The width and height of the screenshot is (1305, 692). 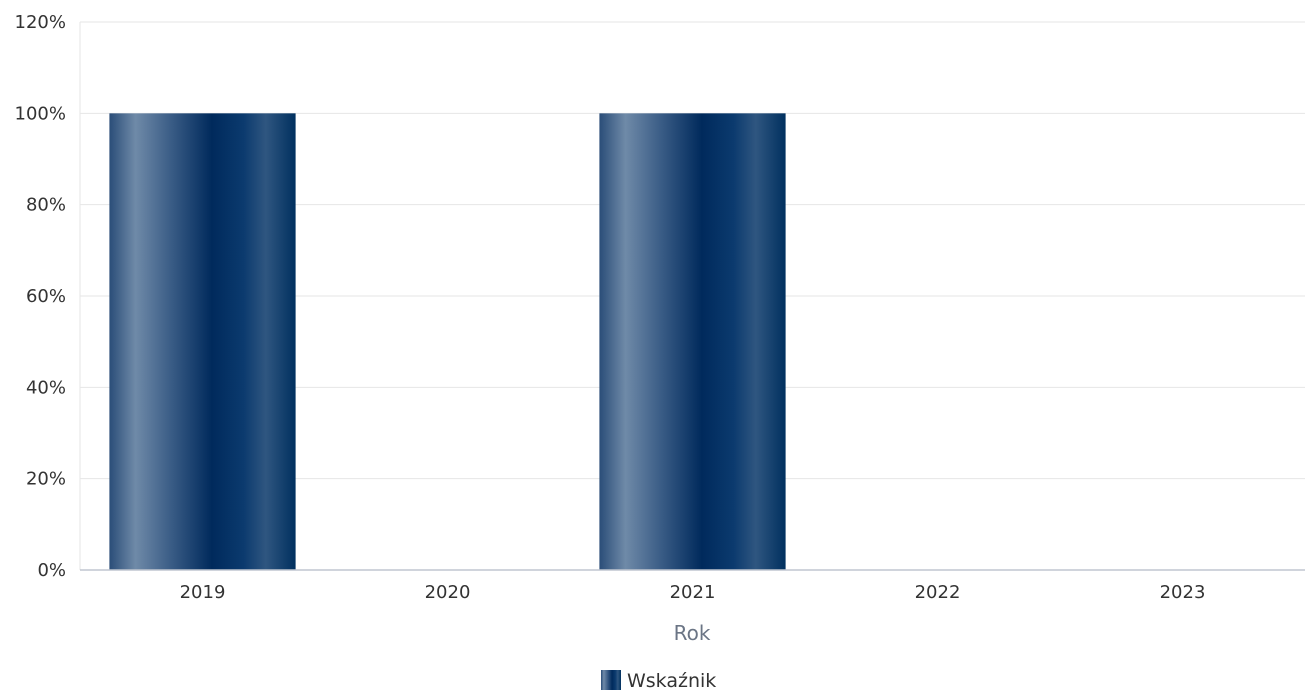 I want to click on y-tick-label: 40%, so click(x=46, y=387).